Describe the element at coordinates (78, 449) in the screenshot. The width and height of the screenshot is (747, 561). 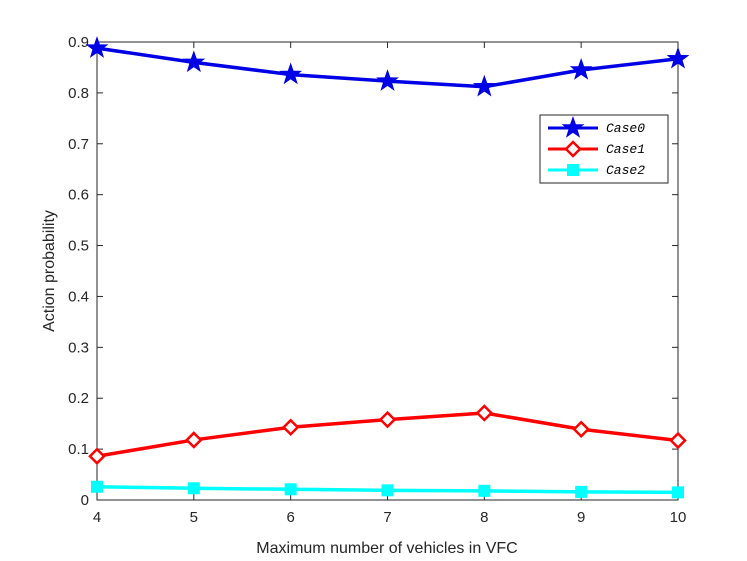
I see `y-tick-label: 0.1` at that location.